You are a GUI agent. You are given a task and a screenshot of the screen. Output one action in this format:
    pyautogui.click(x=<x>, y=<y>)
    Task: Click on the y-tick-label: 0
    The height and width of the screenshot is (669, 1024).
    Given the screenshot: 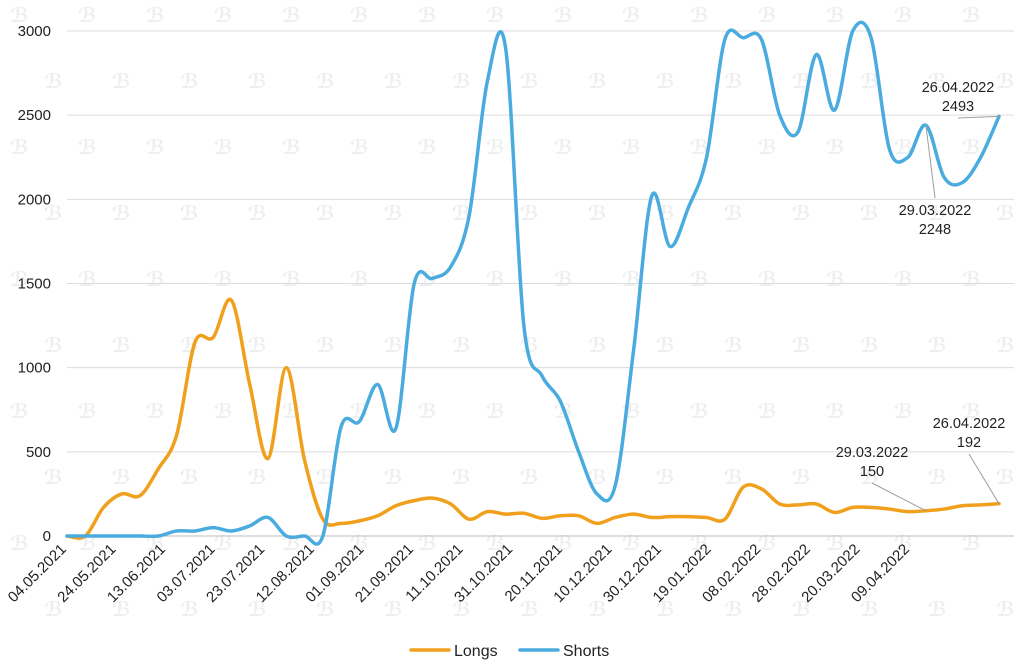 What is the action you would take?
    pyautogui.click(x=47, y=536)
    